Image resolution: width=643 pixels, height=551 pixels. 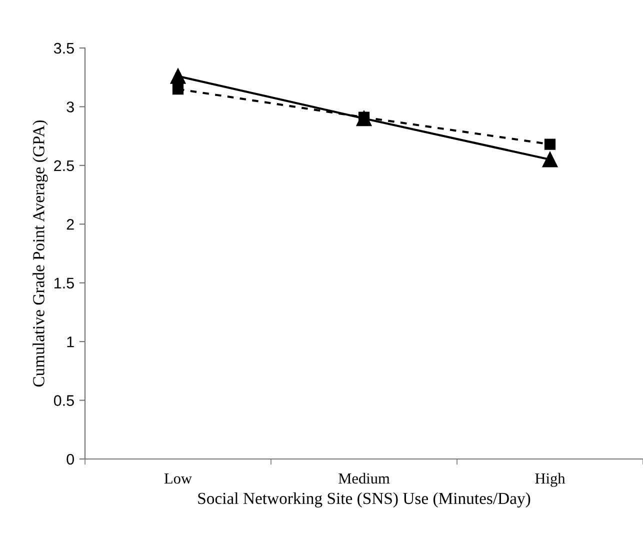 What do you see at coordinates (364, 478) in the screenshot?
I see `x-tick-label: Medium` at bounding box center [364, 478].